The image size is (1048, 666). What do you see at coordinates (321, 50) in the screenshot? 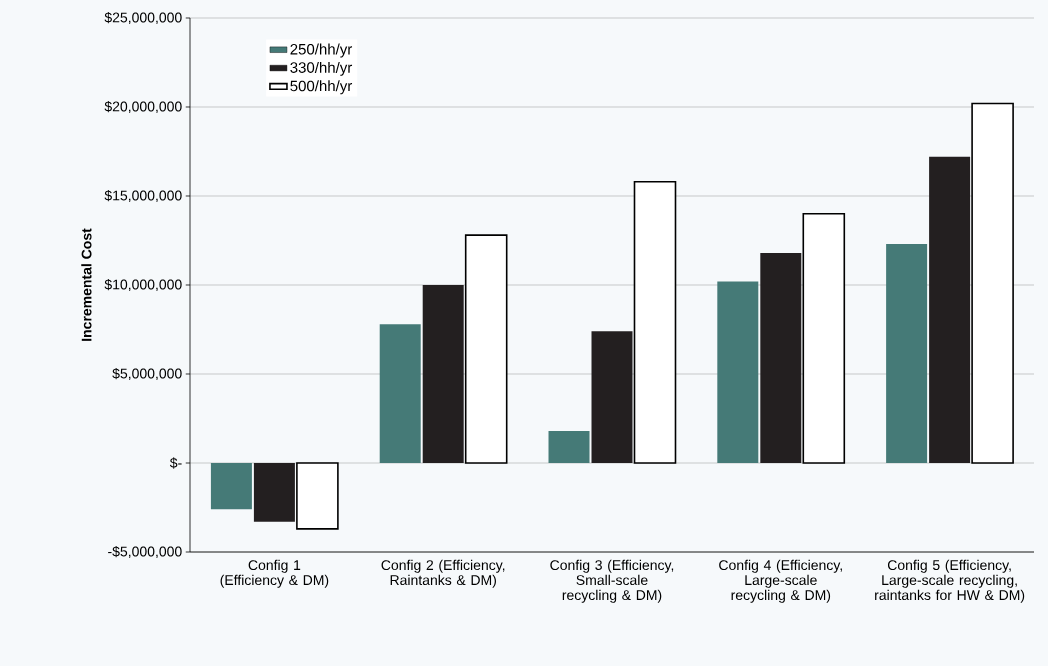
I see `legend-label: 250/hh/yr` at bounding box center [321, 50].